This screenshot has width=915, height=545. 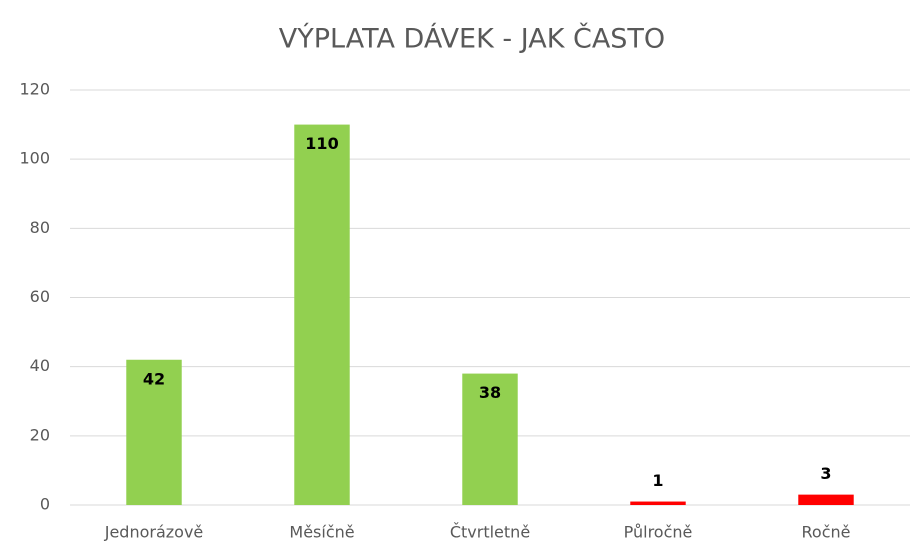 What do you see at coordinates (34, 89) in the screenshot?
I see `y-tick-label: 120` at bounding box center [34, 89].